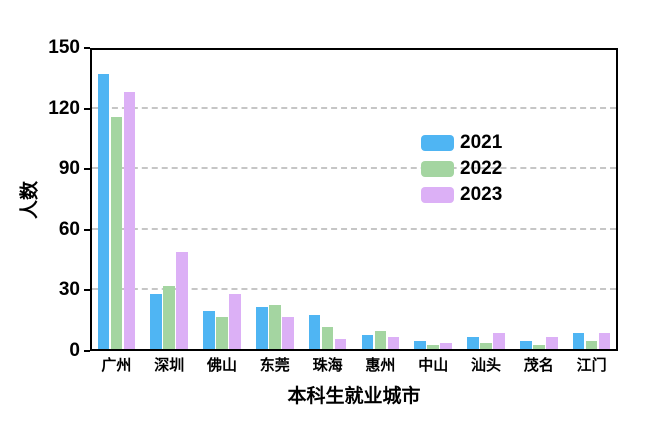 Image resolution: width=650 pixels, height=423 pixels. Describe the element at coordinates (499, 340) in the screenshot. I see `bar-2023-汕头` at that location.